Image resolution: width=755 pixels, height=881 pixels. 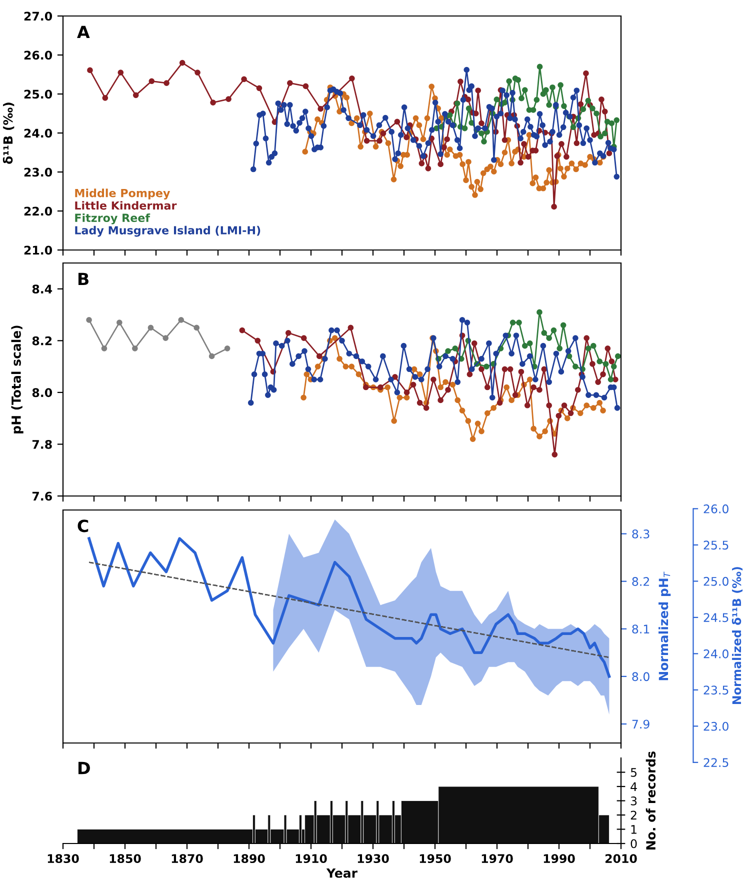 What do you see at coordinates (249, 859) in the screenshot?
I see `x-tick-label: 1890` at bounding box center [249, 859].